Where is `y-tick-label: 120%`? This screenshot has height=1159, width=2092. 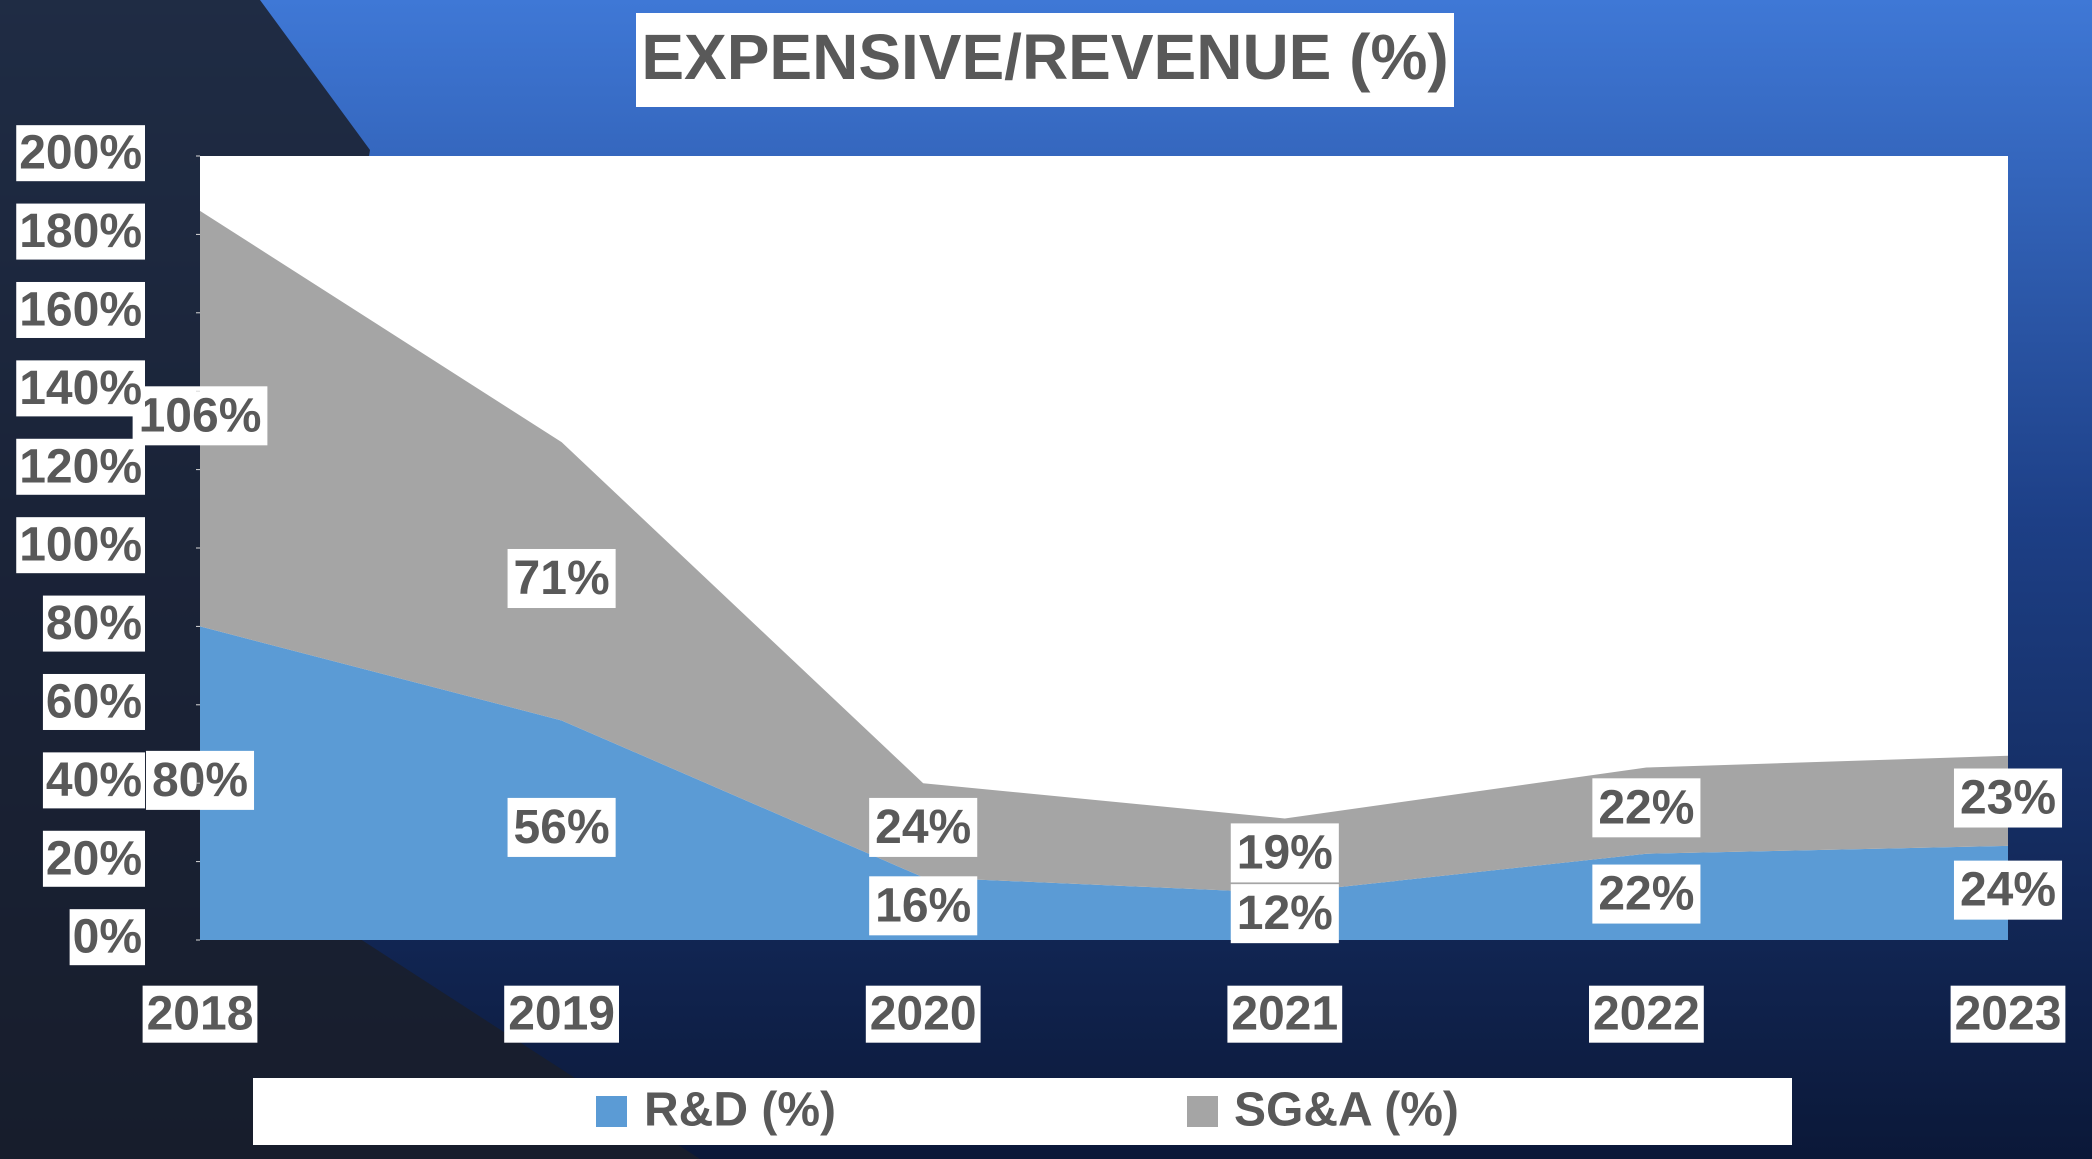 y-tick-label: 120% is located at coordinates (80, 466).